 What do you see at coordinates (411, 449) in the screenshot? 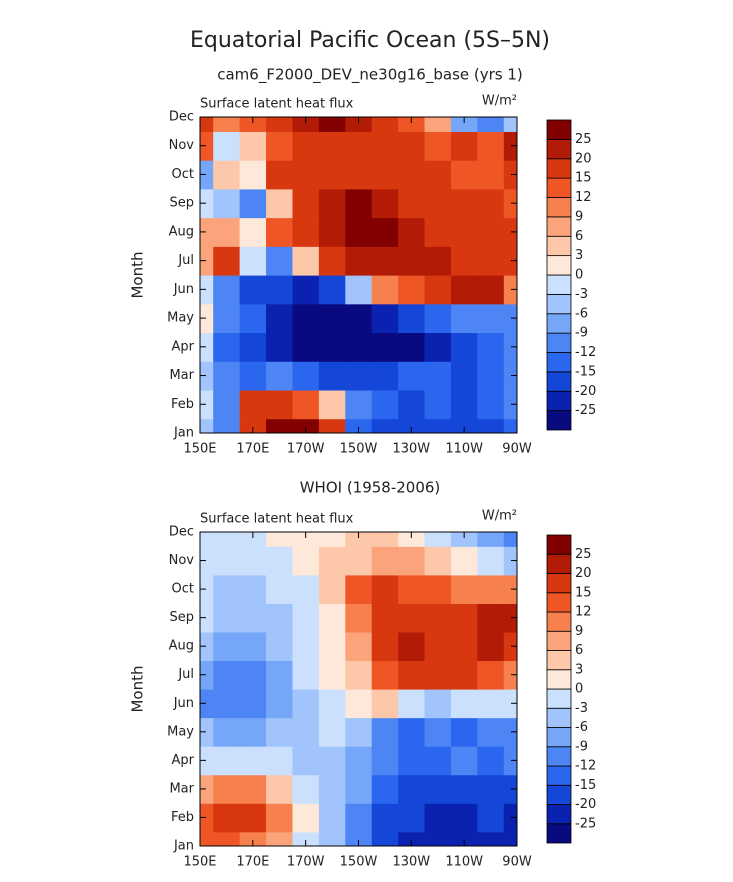
I see `x-tick-label: 130W` at bounding box center [411, 449].